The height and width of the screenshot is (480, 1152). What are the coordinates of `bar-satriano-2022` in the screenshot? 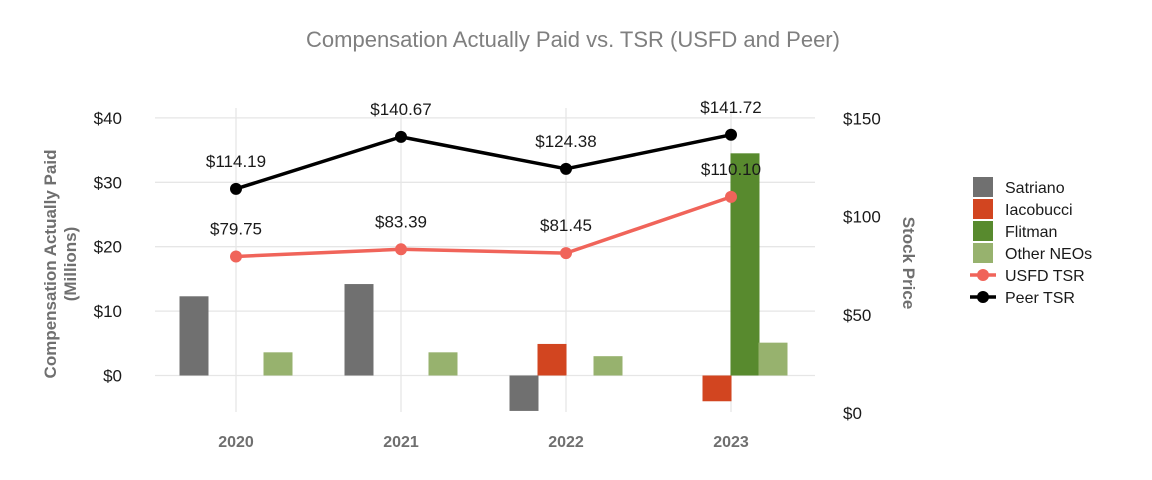 It's located at (524, 393).